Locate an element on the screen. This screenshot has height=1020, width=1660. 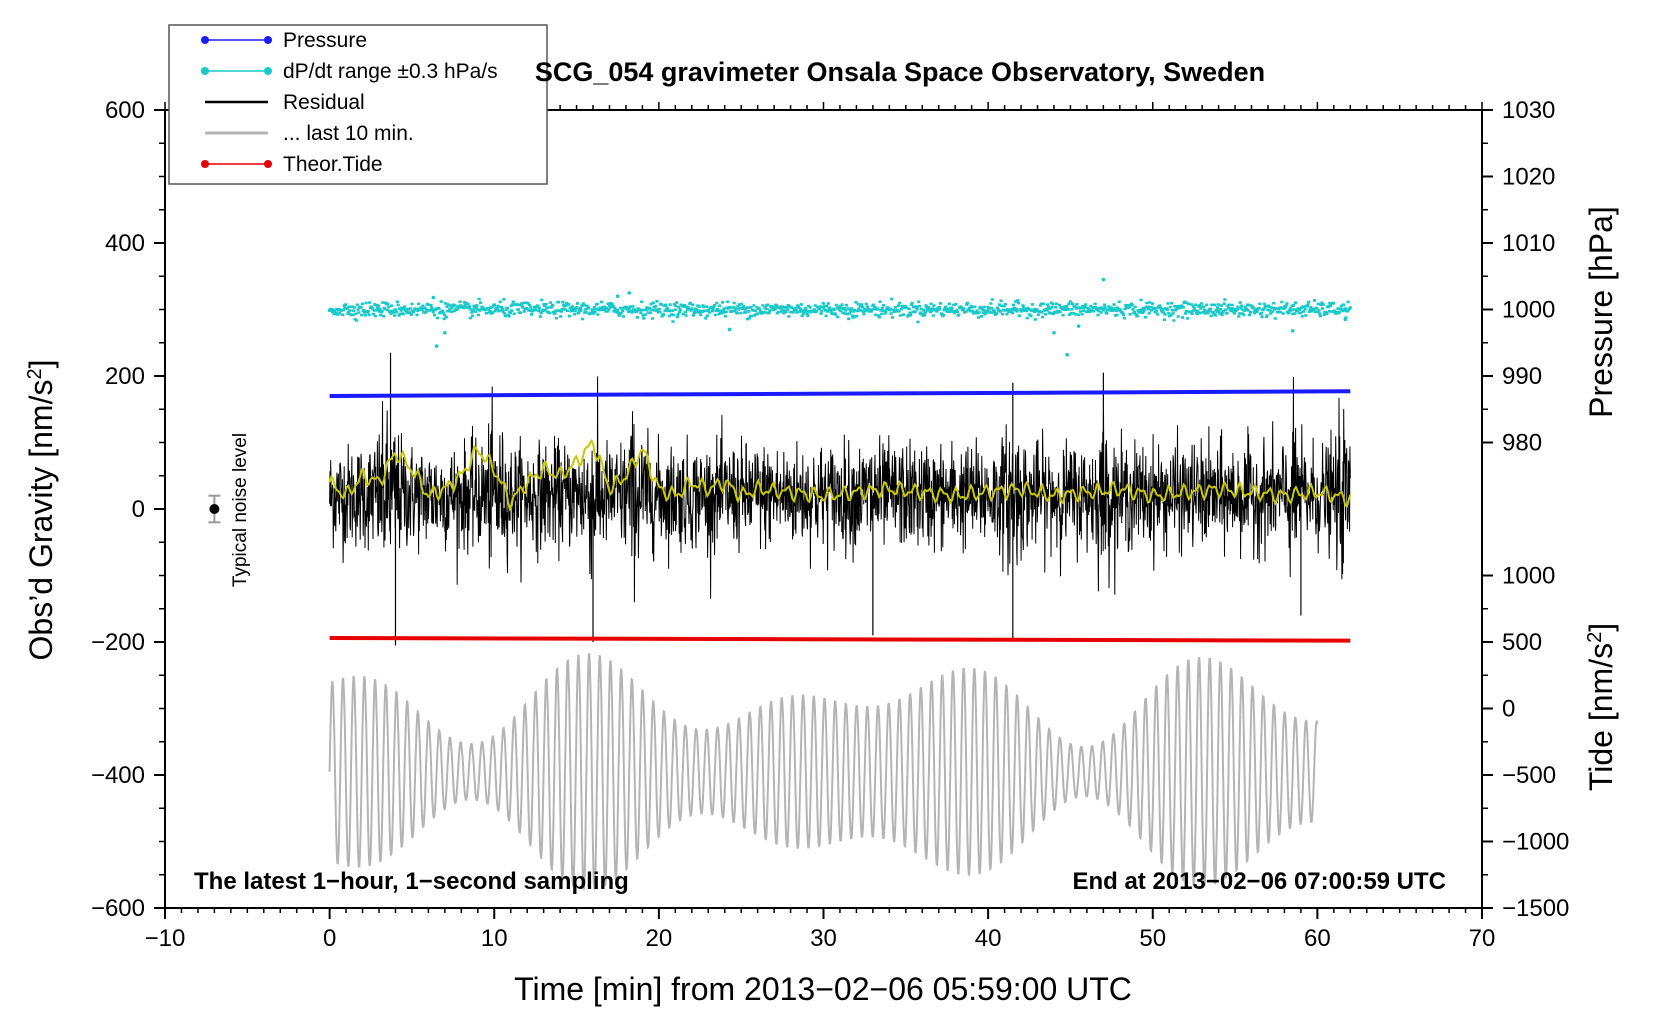
legend-box is located at coordinates (358, 104).